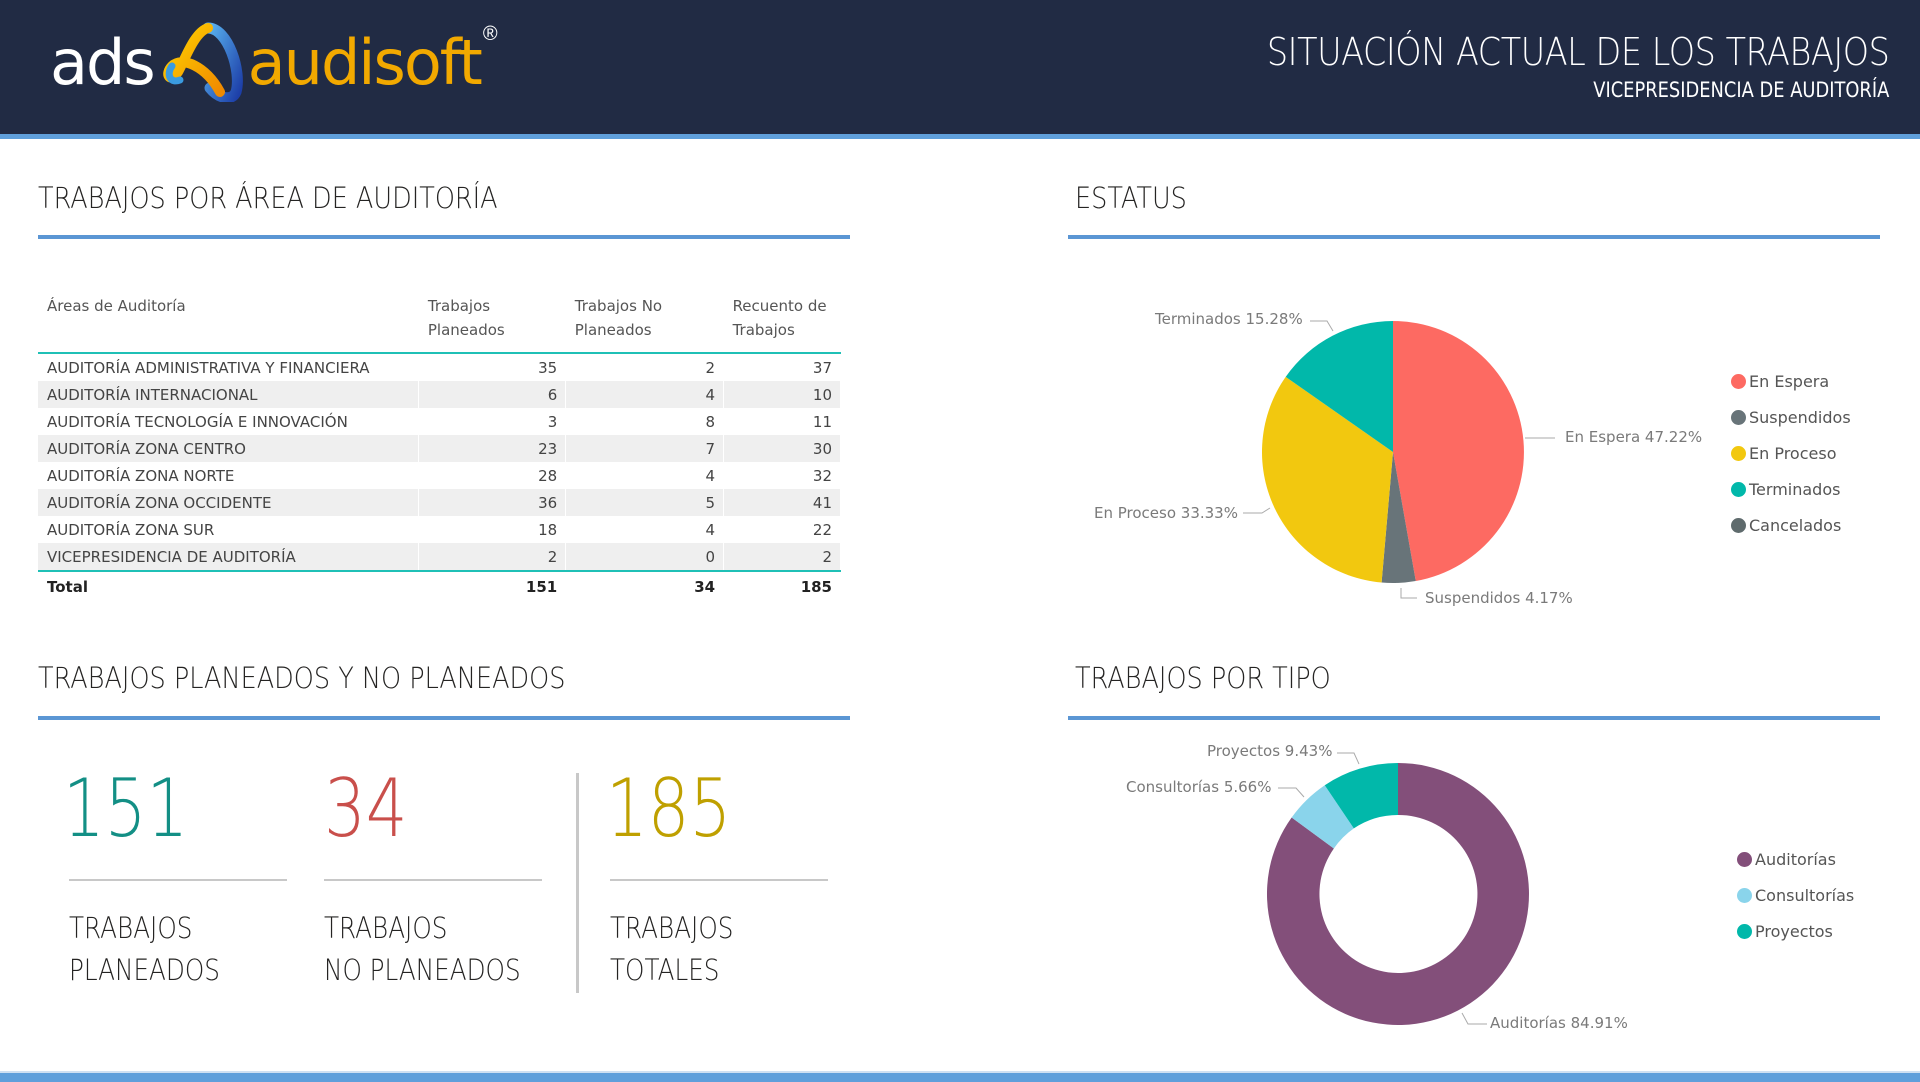 This screenshot has height=1082, width=1920. What do you see at coordinates (492, 367) in the screenshot?
I see `cell-planeados: 35` at bounding box center [492, 367].